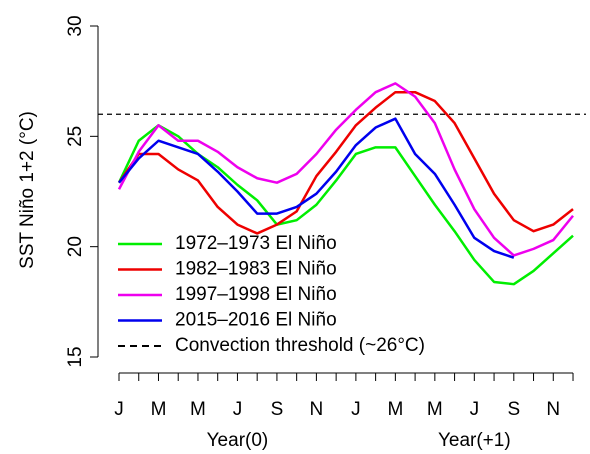  I want to click on legend-label: 2015–2016 El Niño, so click(256, 320).